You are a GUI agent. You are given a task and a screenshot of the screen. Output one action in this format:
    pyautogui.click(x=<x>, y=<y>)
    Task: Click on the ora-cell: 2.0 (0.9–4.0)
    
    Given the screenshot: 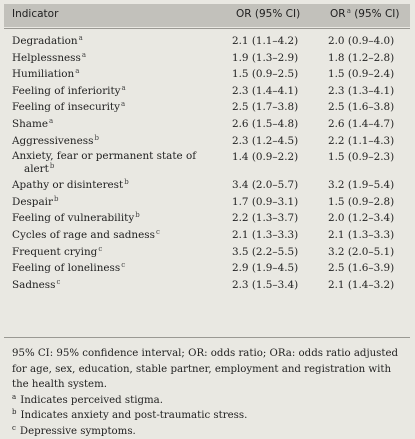 What is the action you would take?
    pyautogui.click(x=361, y=41)
    